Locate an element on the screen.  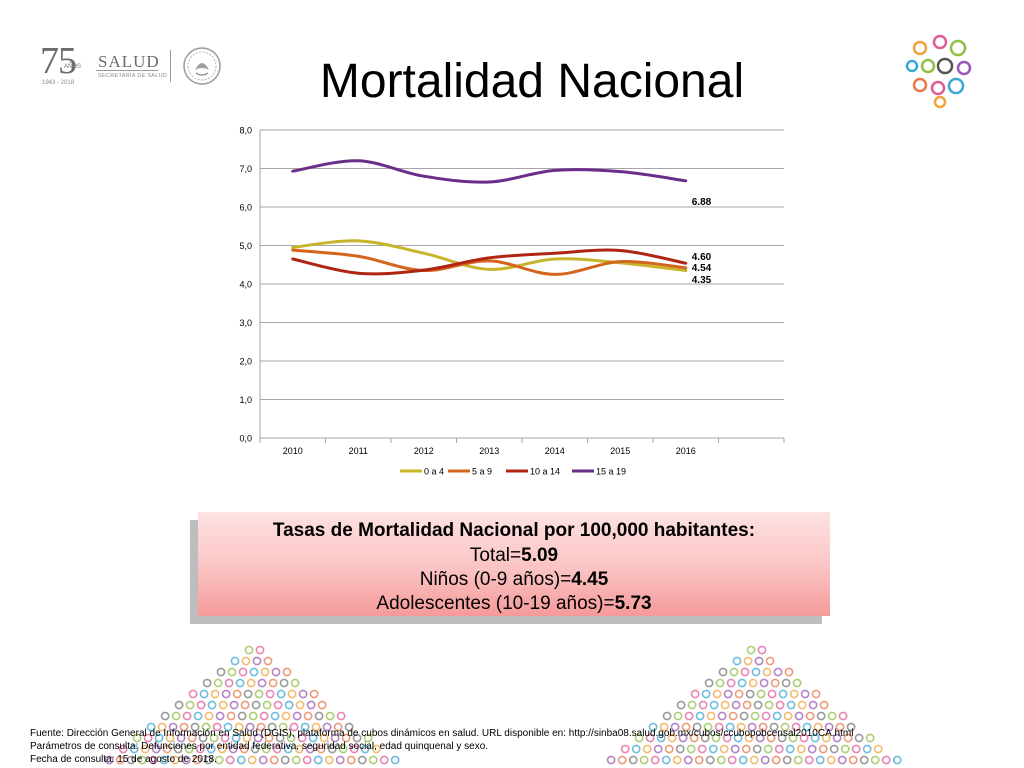
summary-ninos-label: Niños (0-9 años)= is located at coordinates (495, 579).